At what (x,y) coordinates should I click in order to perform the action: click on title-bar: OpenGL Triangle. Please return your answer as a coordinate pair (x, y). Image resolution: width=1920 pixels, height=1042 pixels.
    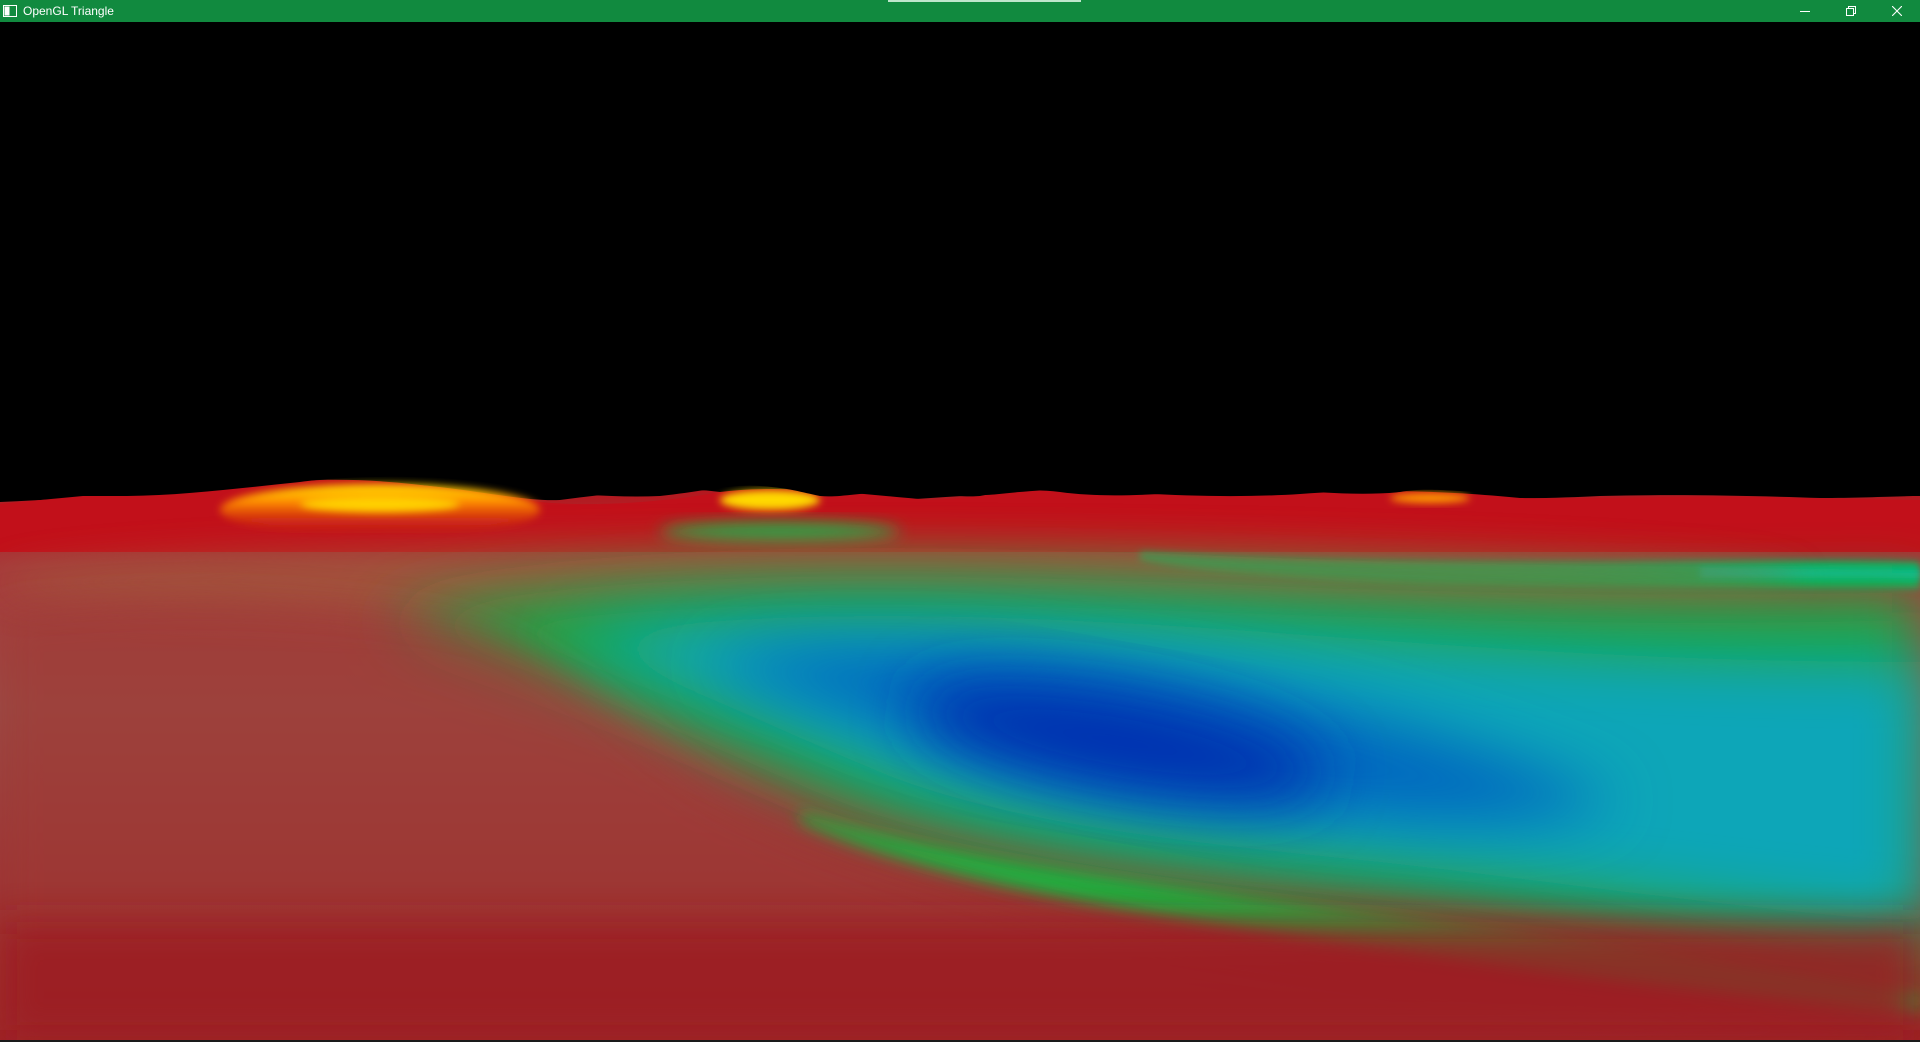
    Looking at the image, I should click on (960, 11).